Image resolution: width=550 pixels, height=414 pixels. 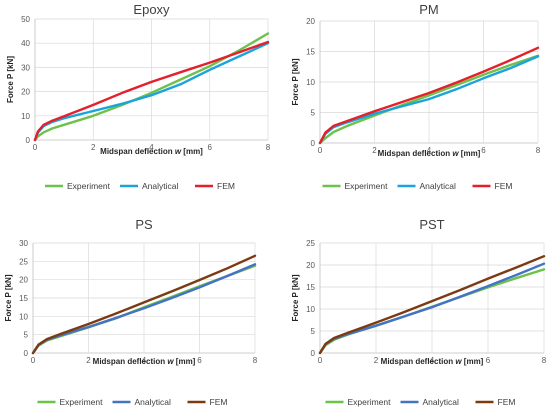 What do you see at coordinates (25, 43) in the screenshot?
I see `y-tick-label: 40` at bounding box center [25, 43].